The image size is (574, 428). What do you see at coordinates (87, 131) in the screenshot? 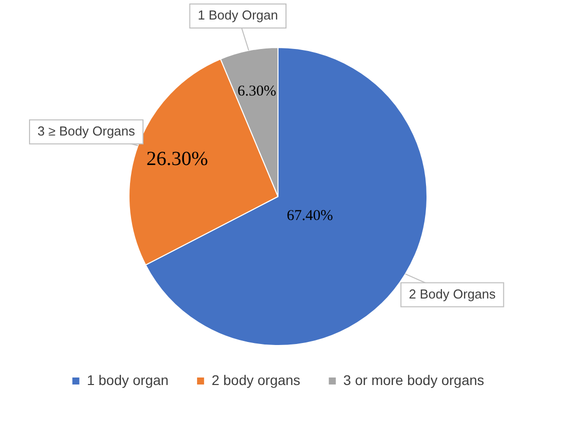
I see `text: 3 ≥ Body Organs` at bounding box center [87, 131].